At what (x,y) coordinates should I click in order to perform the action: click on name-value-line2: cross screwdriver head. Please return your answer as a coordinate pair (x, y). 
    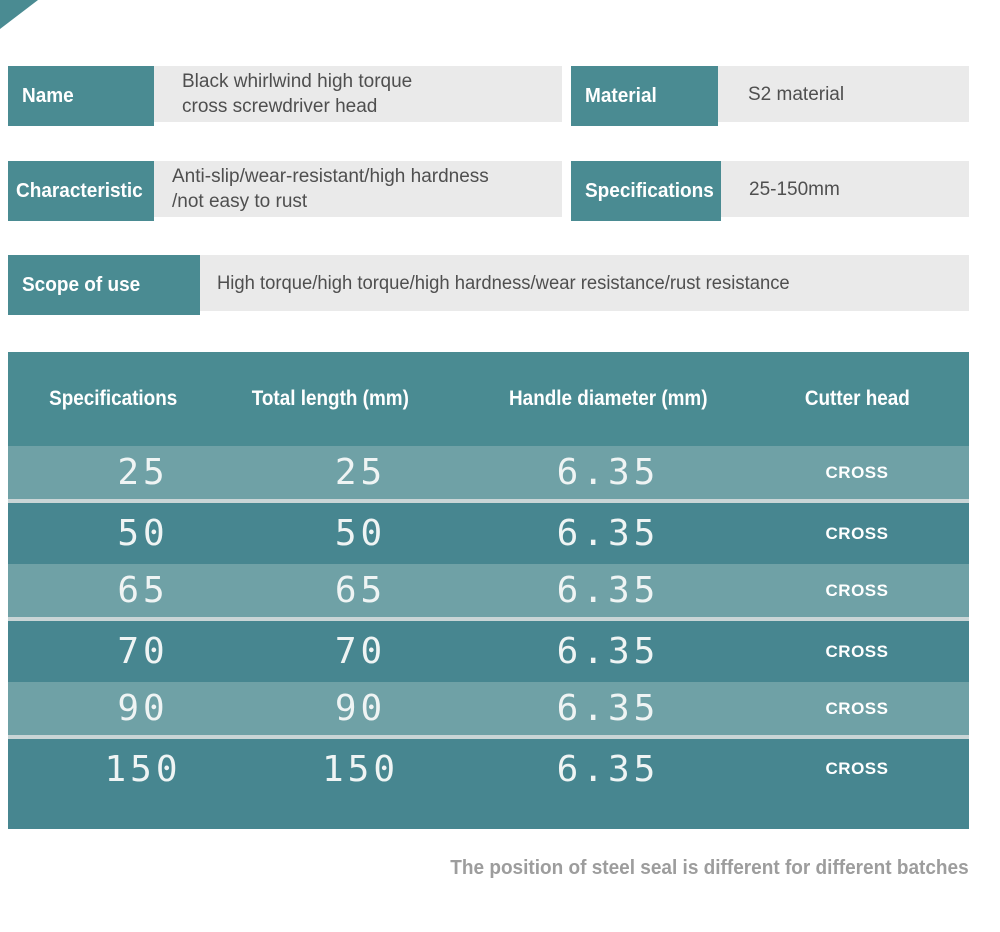
    Looking at the image, I should click on (280, 106).